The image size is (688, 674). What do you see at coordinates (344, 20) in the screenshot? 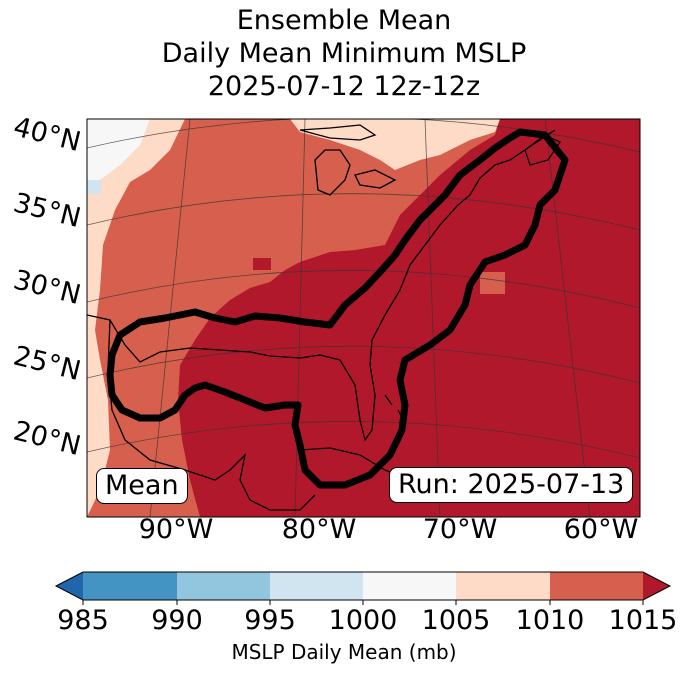
I see `title-line-1: Ensemble Mean` at bounding box center [344, 20].